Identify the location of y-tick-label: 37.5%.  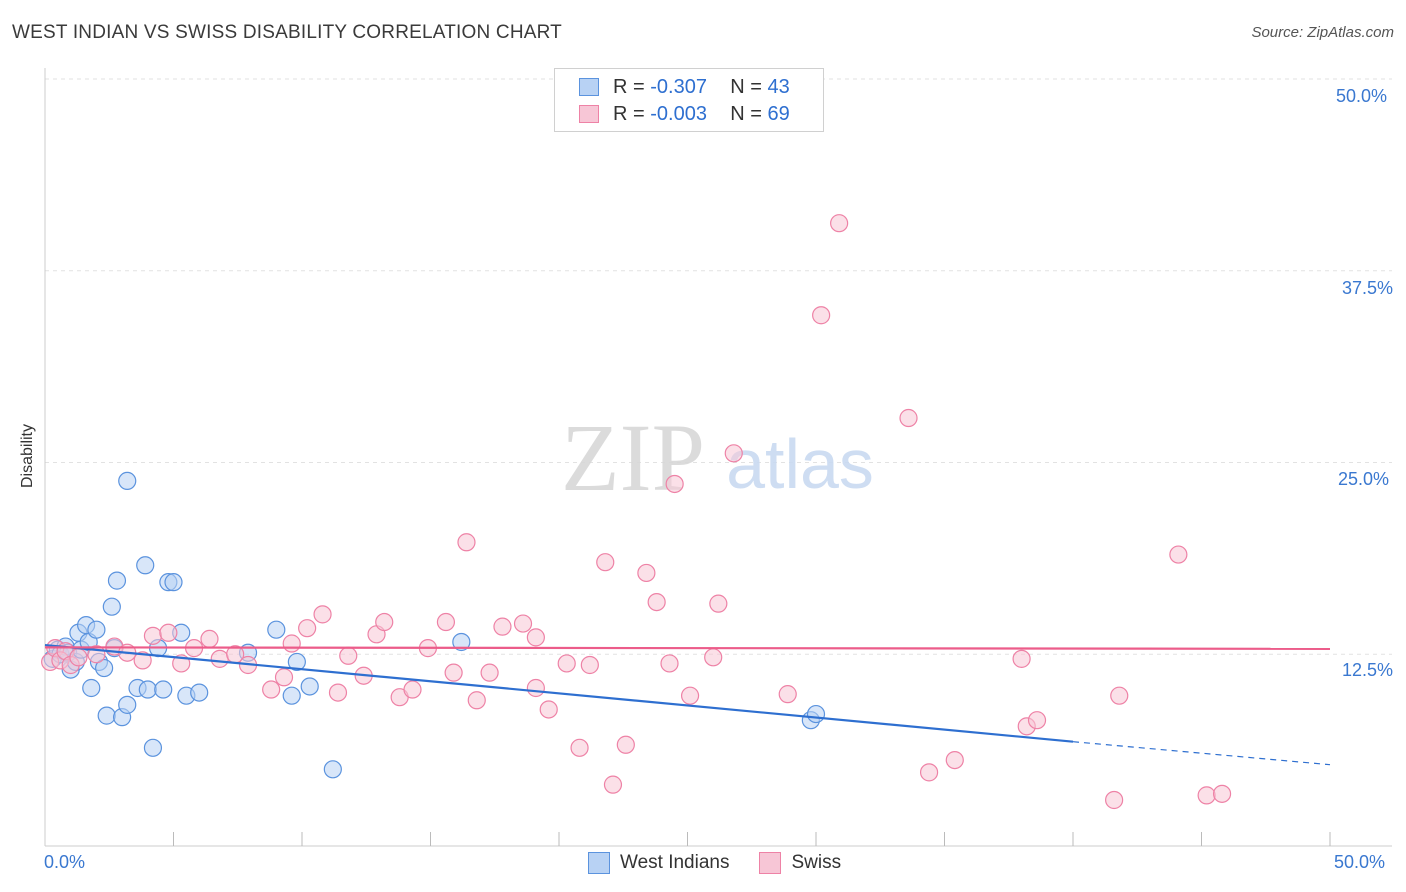
(1368, 288).